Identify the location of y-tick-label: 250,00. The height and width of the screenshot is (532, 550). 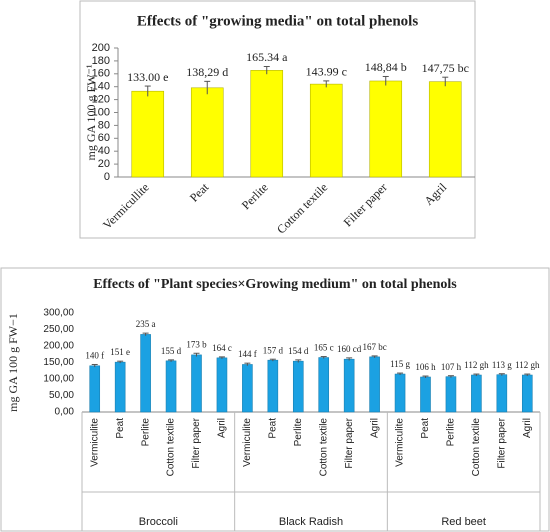
(58, 329).